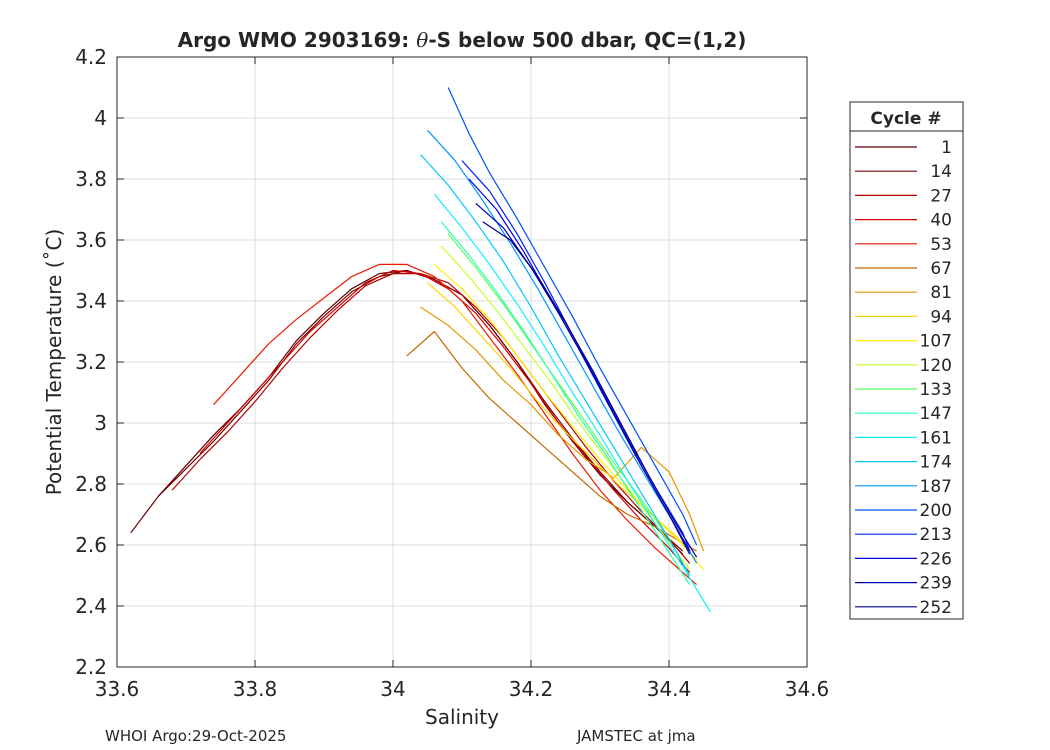  I want to click on y-tick-label: 3.6, so click(91, 240).